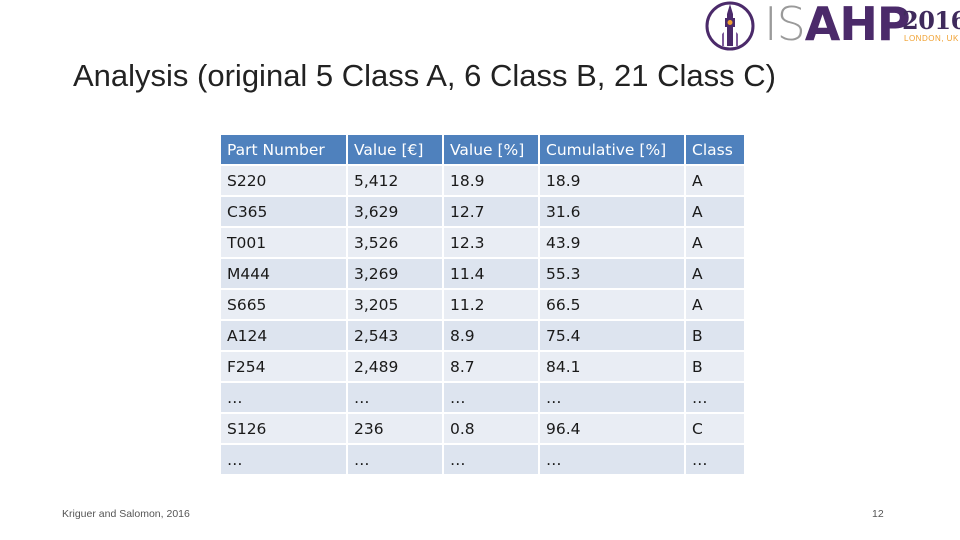 The height and width of the screenshot is (540, 960). Describe the element at coordinates (878, 514) in the screenshot. I see `page-number: 12` at that location.